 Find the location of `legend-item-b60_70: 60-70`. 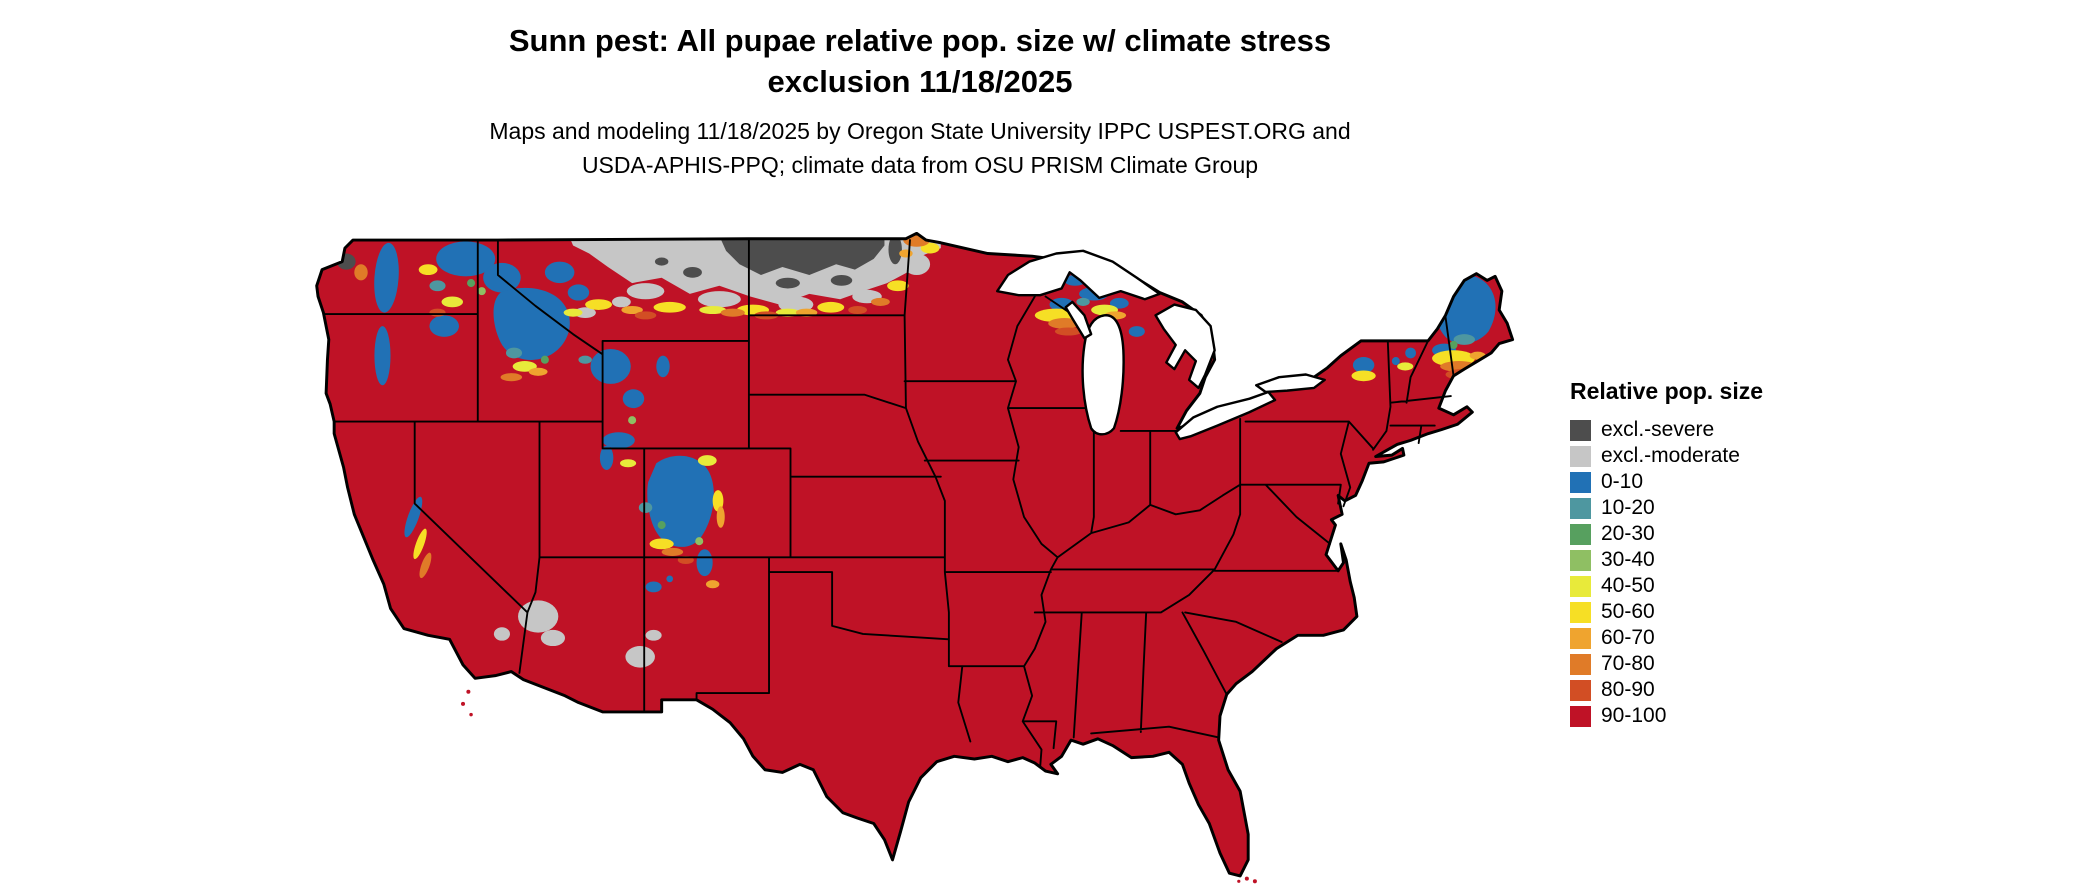

legend-item-b60_70: 60-70 is located at coordinates (1666, 638).